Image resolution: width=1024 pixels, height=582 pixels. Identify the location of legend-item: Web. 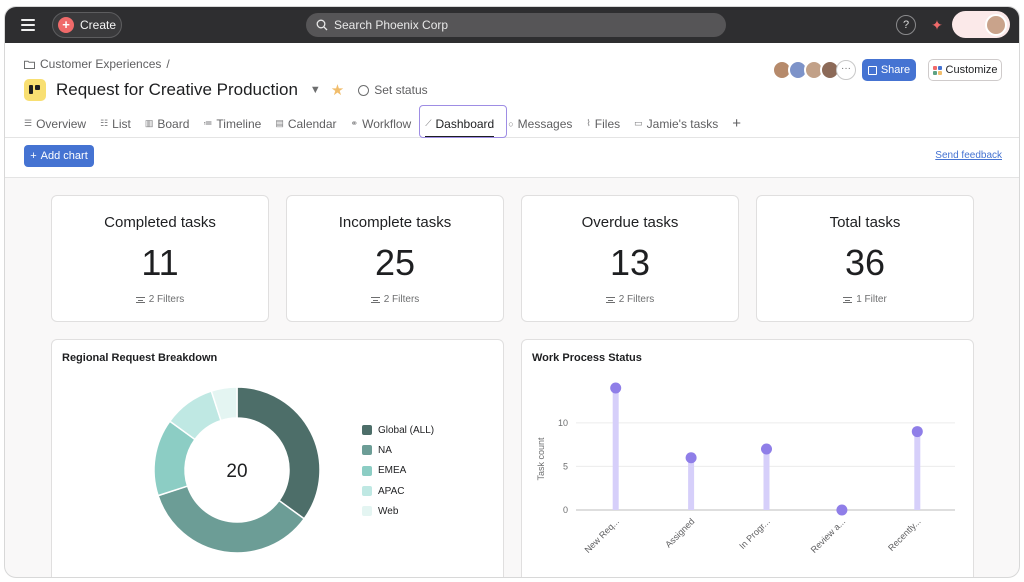
(398, 511).